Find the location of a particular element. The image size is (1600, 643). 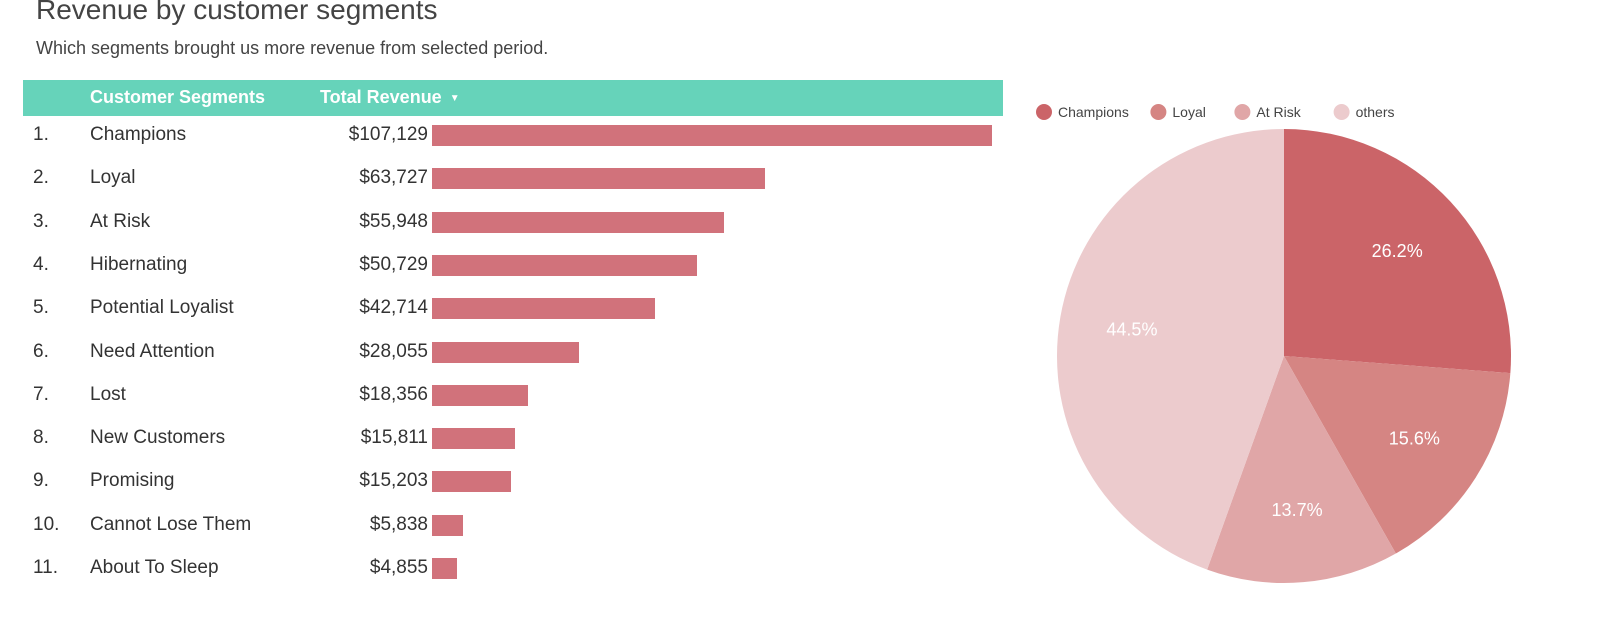

row-segment: Hibernating is located at coordinates (139, 264).